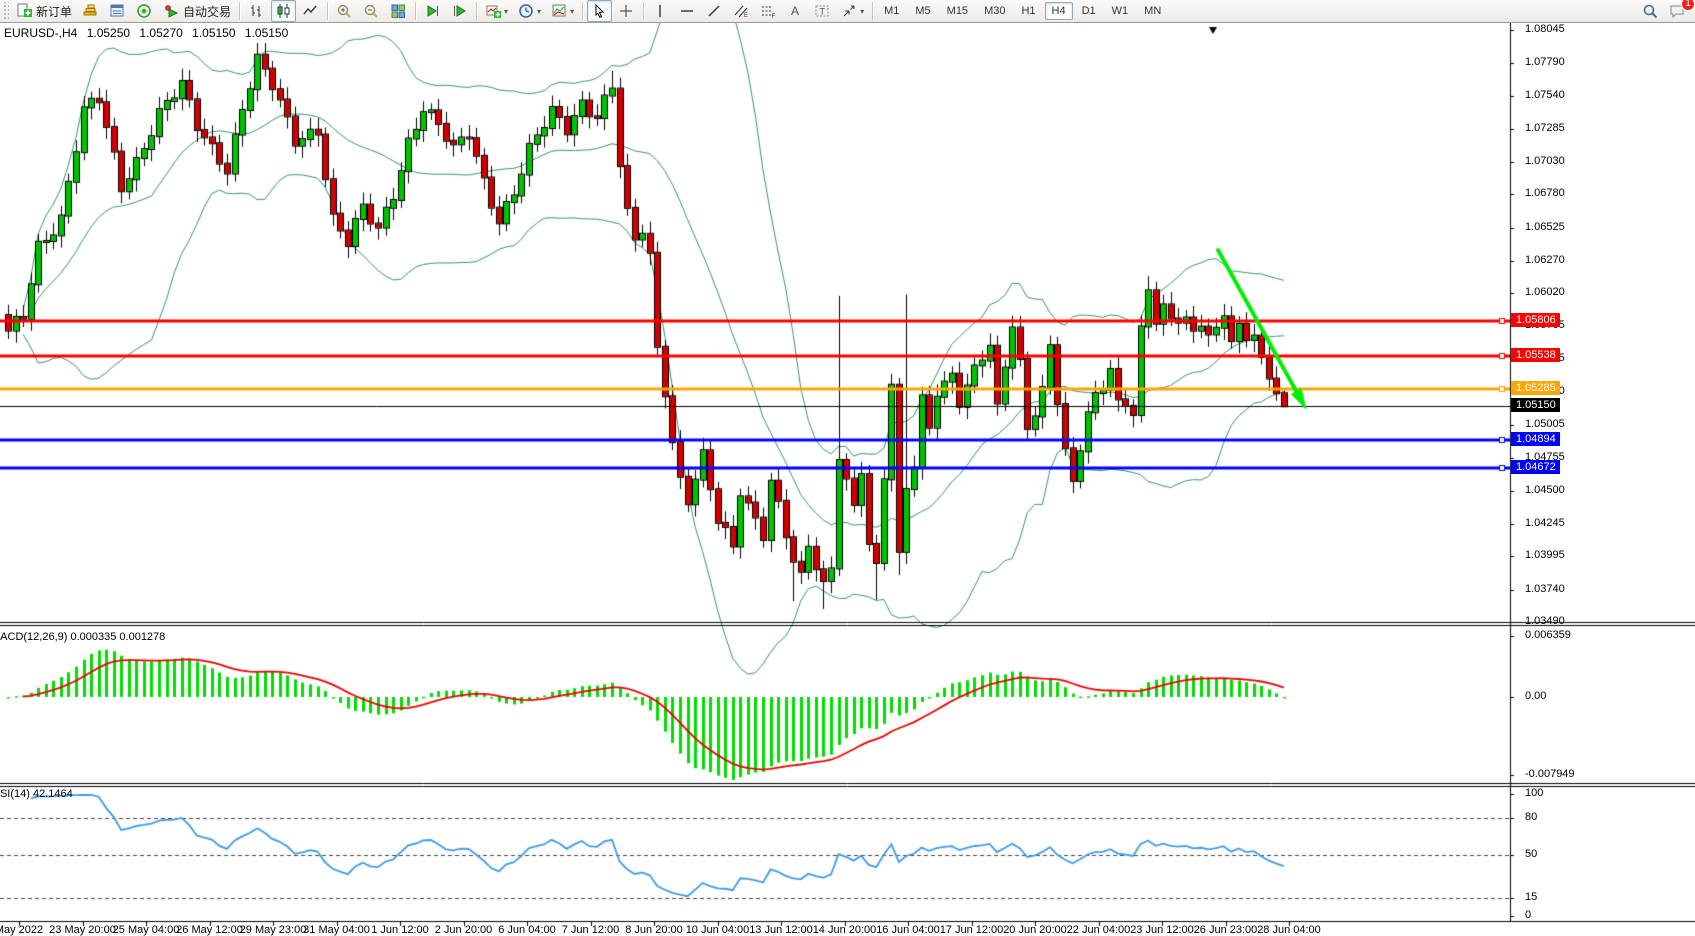  I want to click on timeframe-m5-button: M5, so click(923, 11).